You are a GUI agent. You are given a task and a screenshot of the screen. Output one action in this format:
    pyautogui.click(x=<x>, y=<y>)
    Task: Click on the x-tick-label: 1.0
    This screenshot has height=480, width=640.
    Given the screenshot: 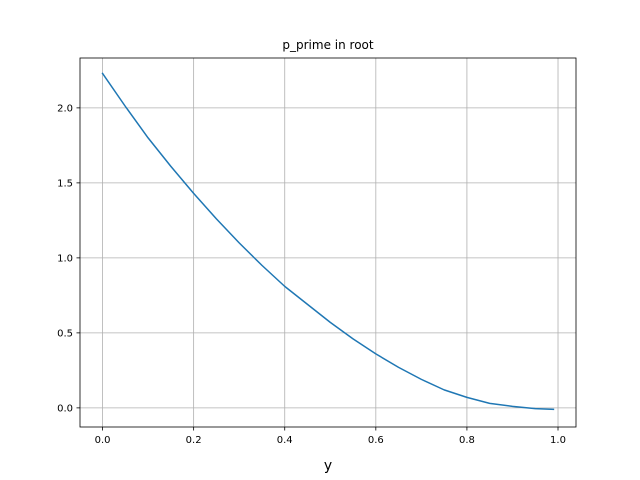 What is the action you would take?
    pyautogui.click(x=558, y=440)
    